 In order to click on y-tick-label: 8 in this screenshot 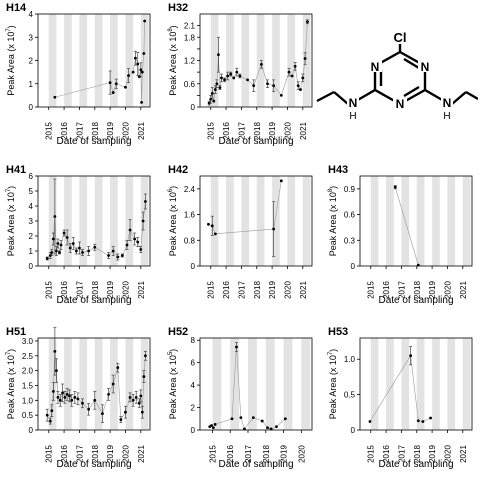, I will do `click(193, 340)`.